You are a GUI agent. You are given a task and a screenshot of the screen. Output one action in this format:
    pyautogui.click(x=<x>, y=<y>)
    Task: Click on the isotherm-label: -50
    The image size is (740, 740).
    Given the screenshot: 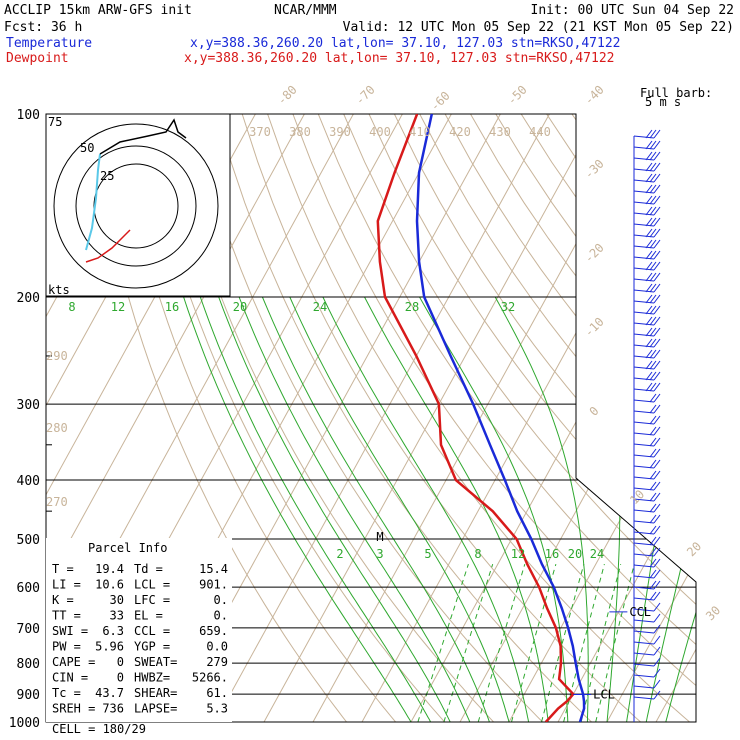 What is the action you would take?
    pyautogui.click(x=517, y=95)
    